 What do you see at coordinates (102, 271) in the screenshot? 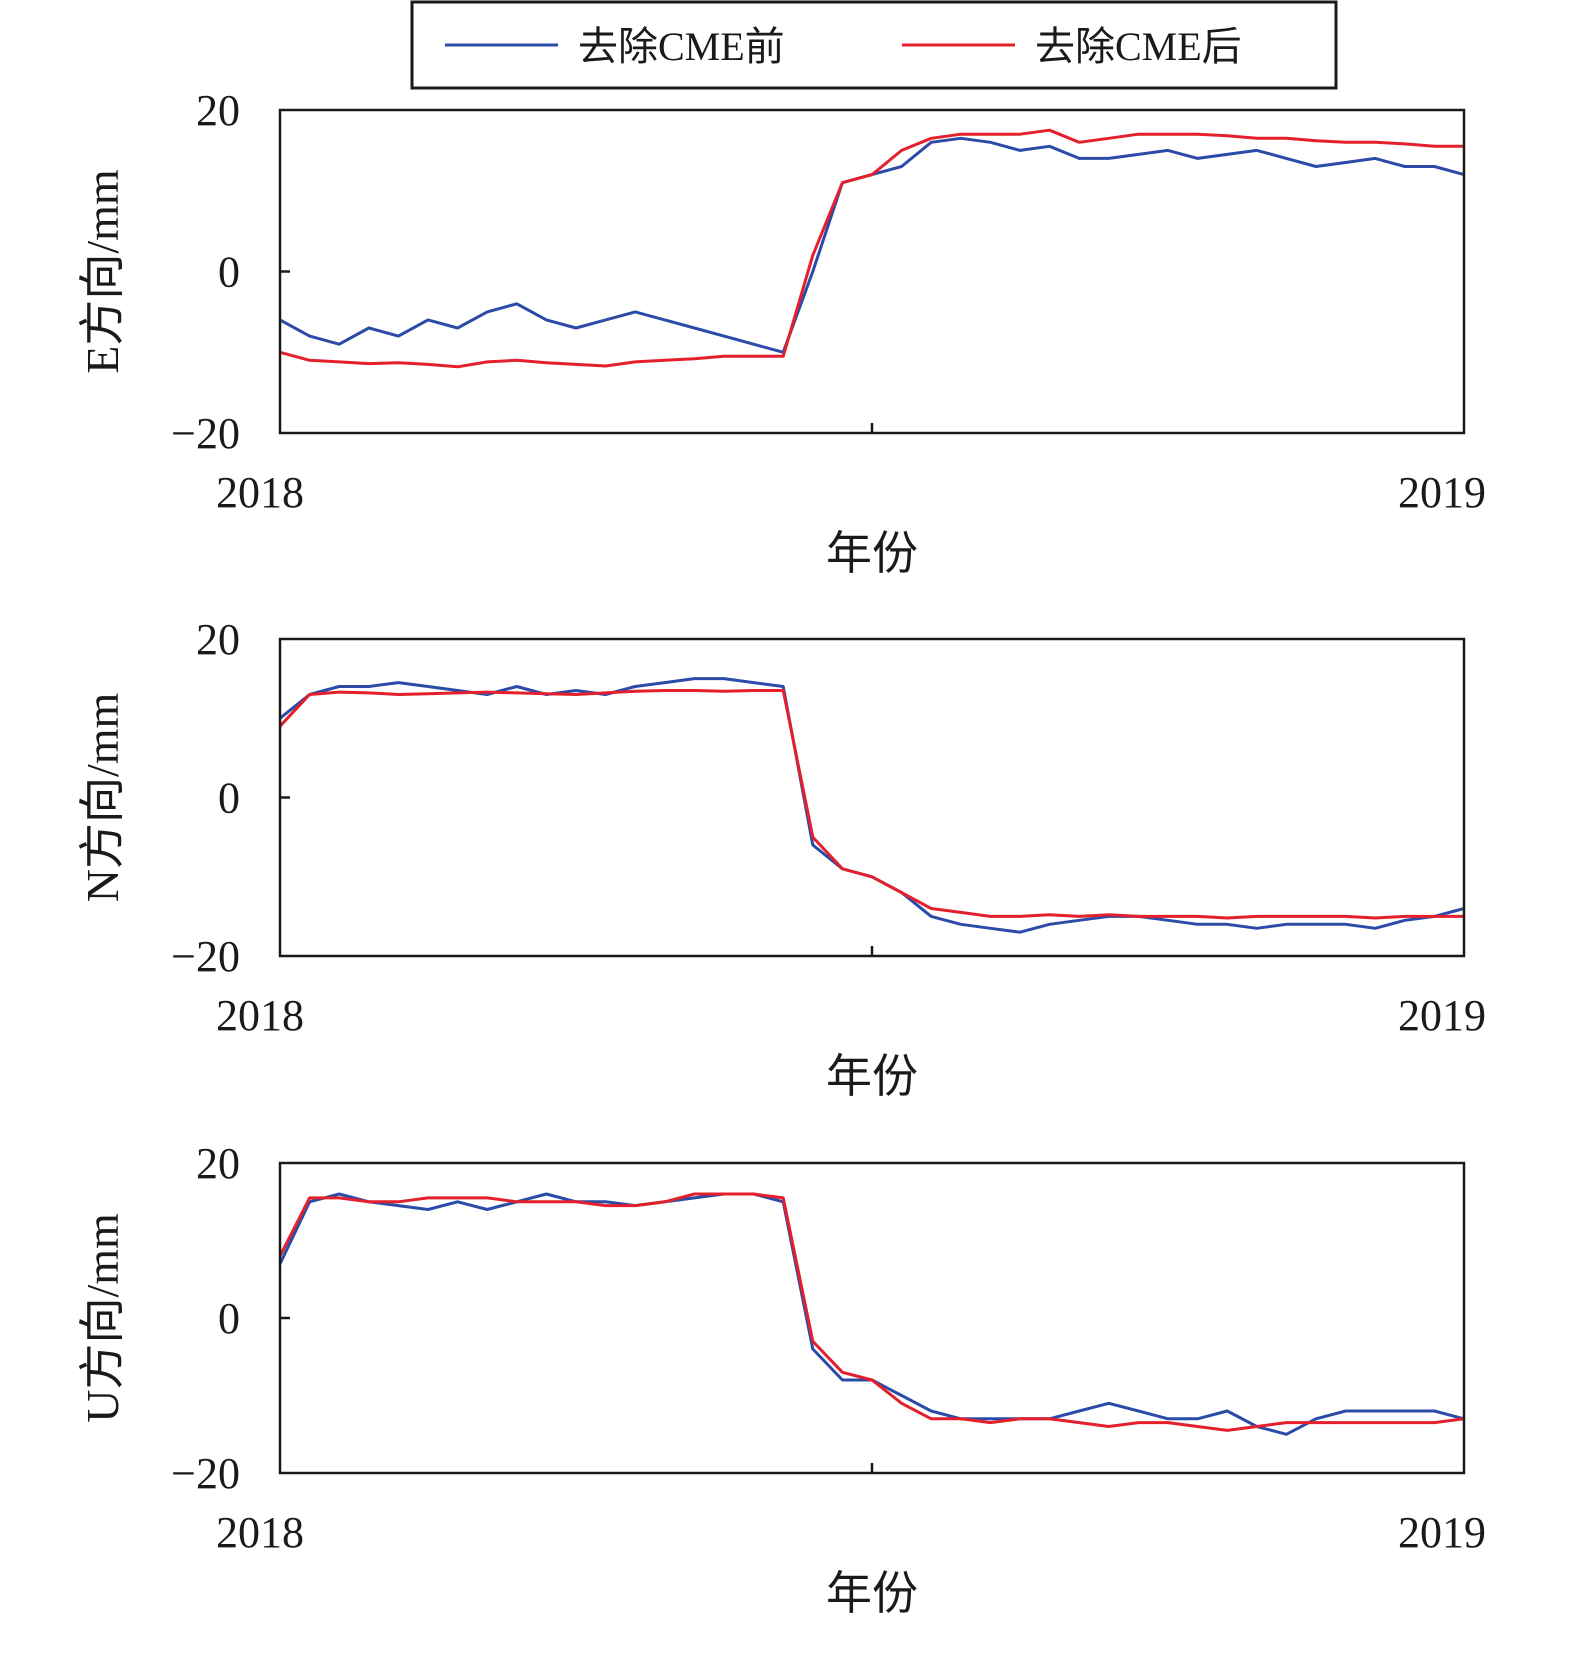
I see `y-axis-label: E方向/mm` at bounding box center [102, 271].